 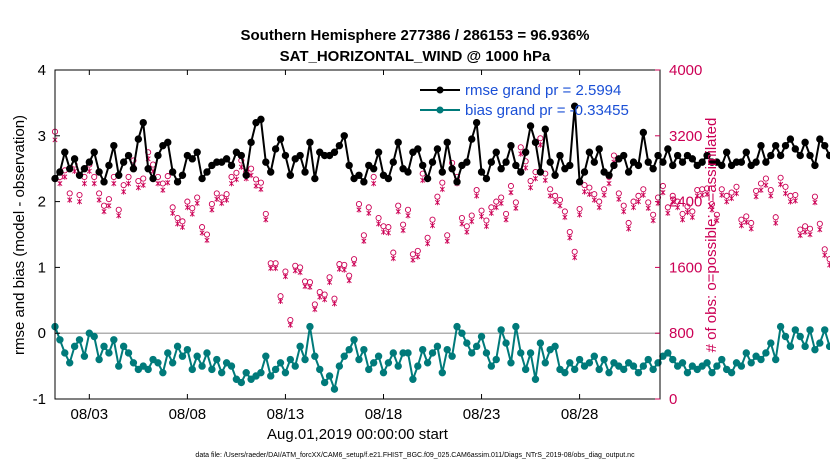 What do you see at coordinates (685, 267) in the screenshot?
I see `y-right-tick-label: 1600` at bounding box center [685, 267].